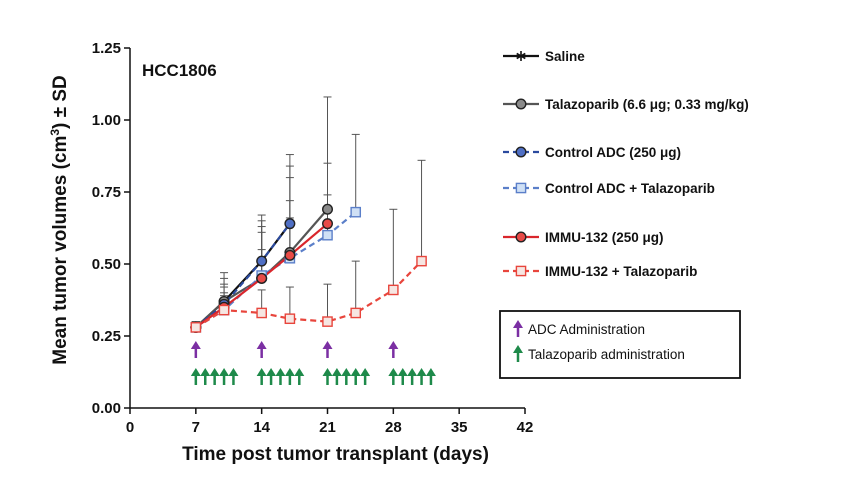  Describe the element at coordinates (579, 328) in the screenshot. I see `dosing-legend-entry: ADC Administration` at that location.